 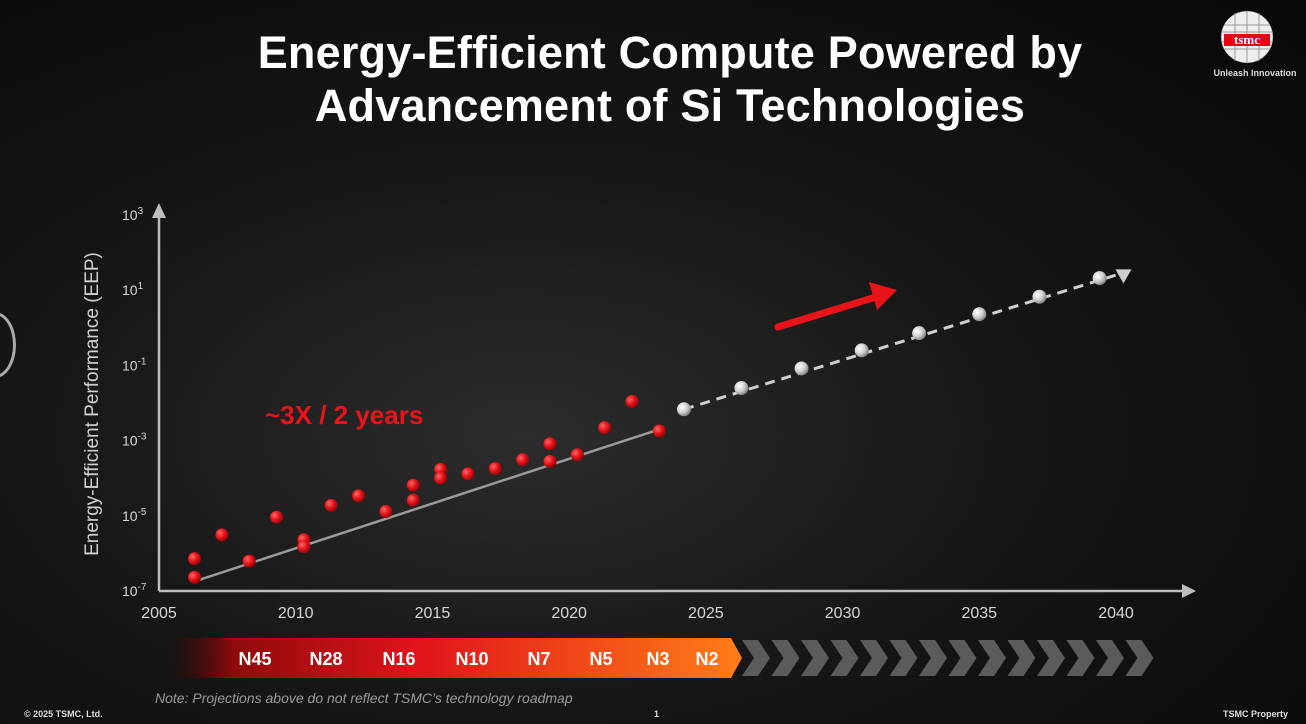 I want to click on title-line-1: Energy-Efficient Compute Powered by, so click(x=670, y=52).